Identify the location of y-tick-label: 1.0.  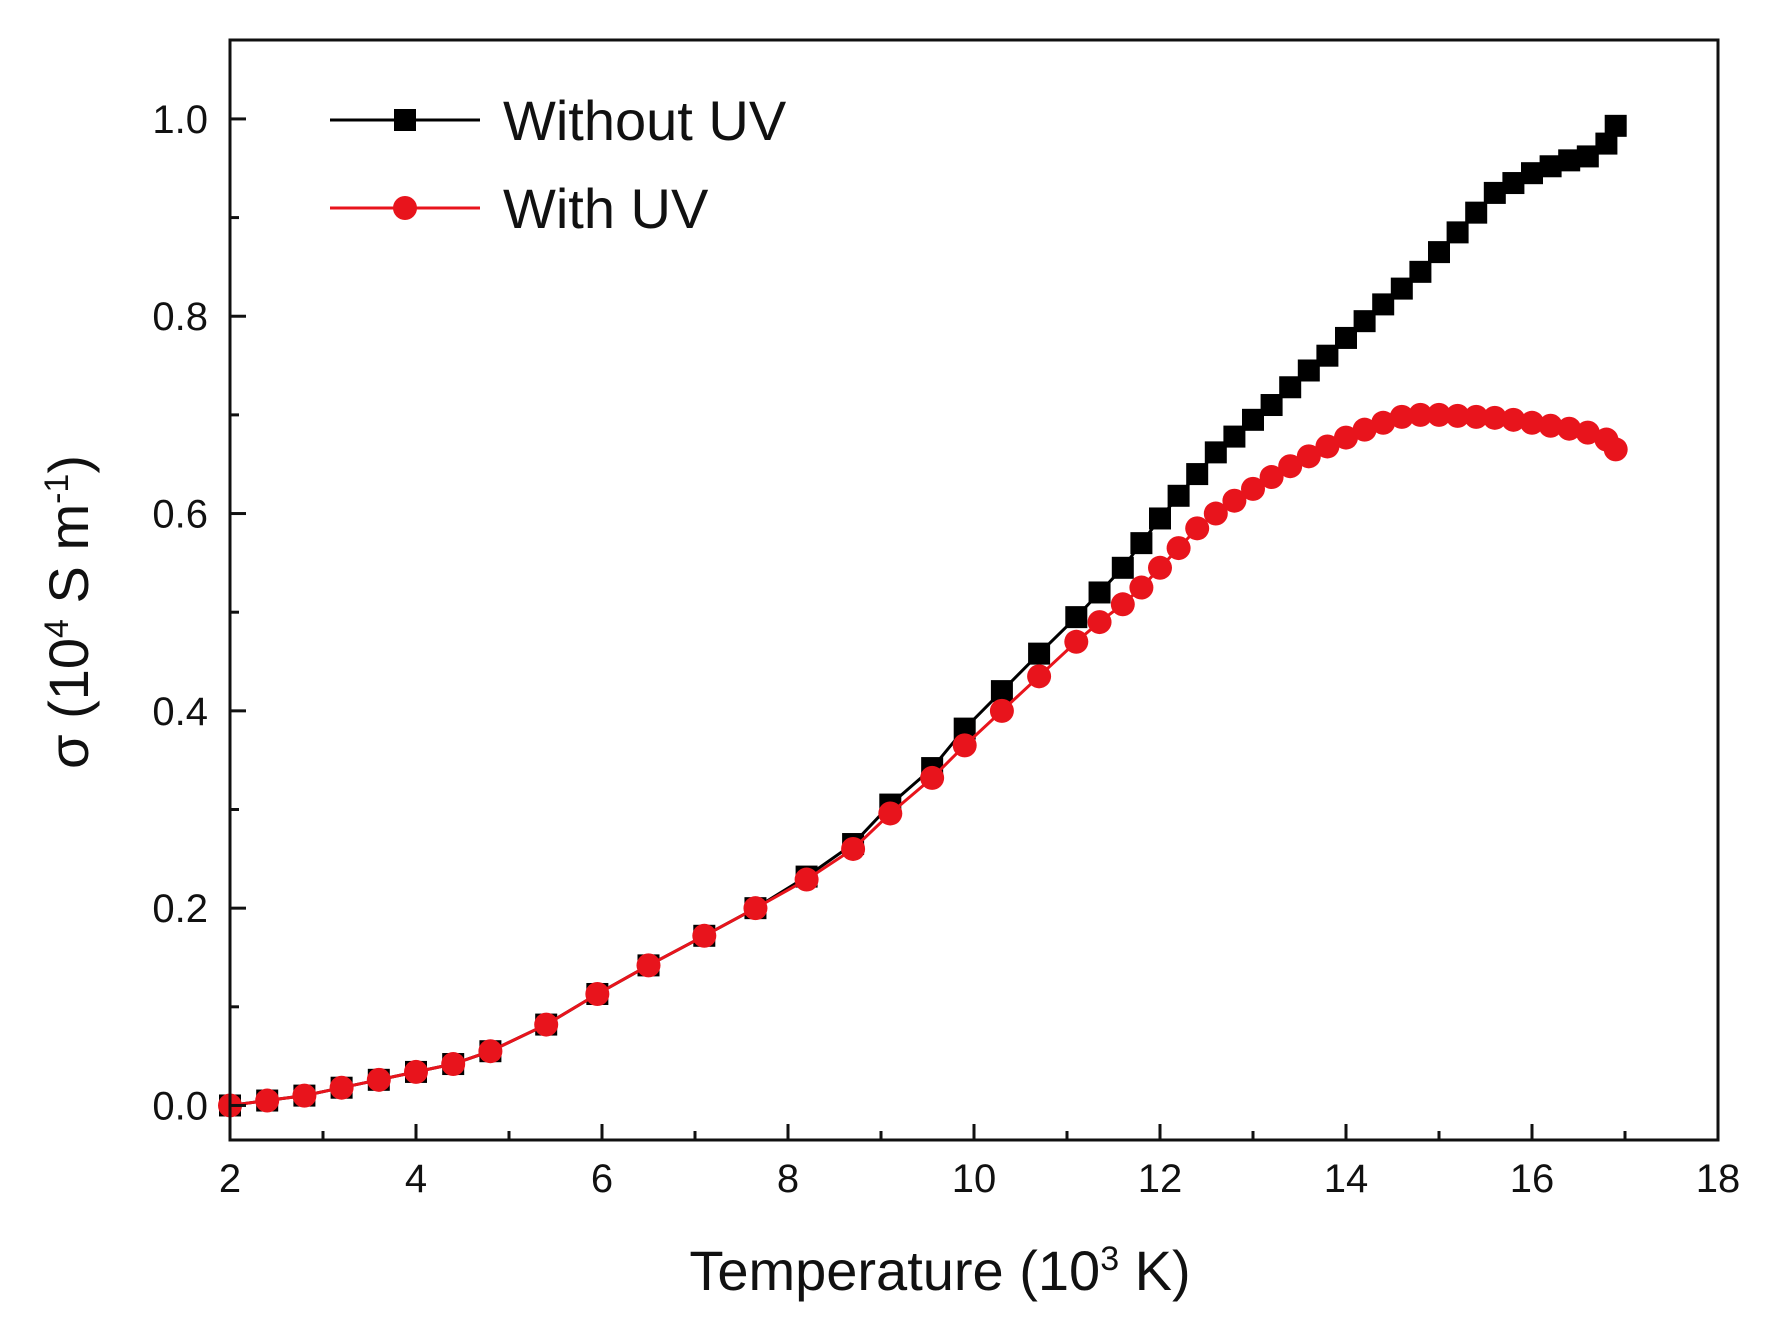
(180, 120).